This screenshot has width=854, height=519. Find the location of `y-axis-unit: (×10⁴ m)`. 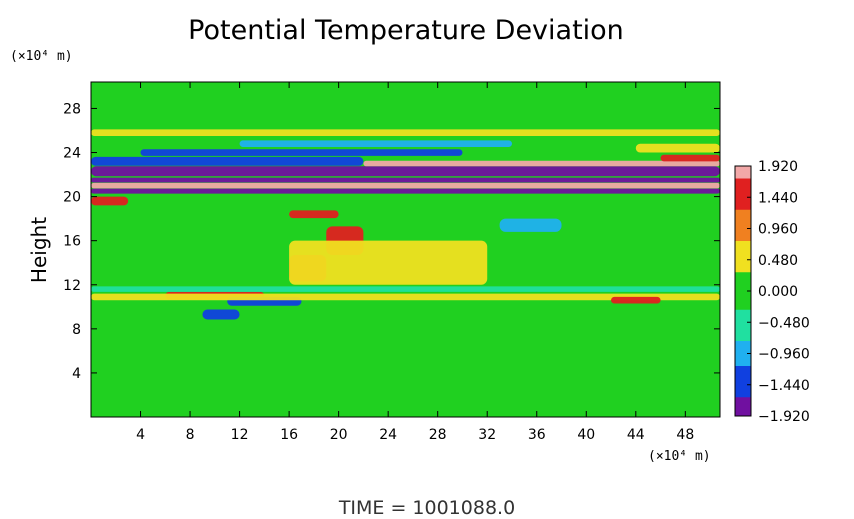

y-axis-unit: (×10⁴ m) is located at coordinates (41, 56).